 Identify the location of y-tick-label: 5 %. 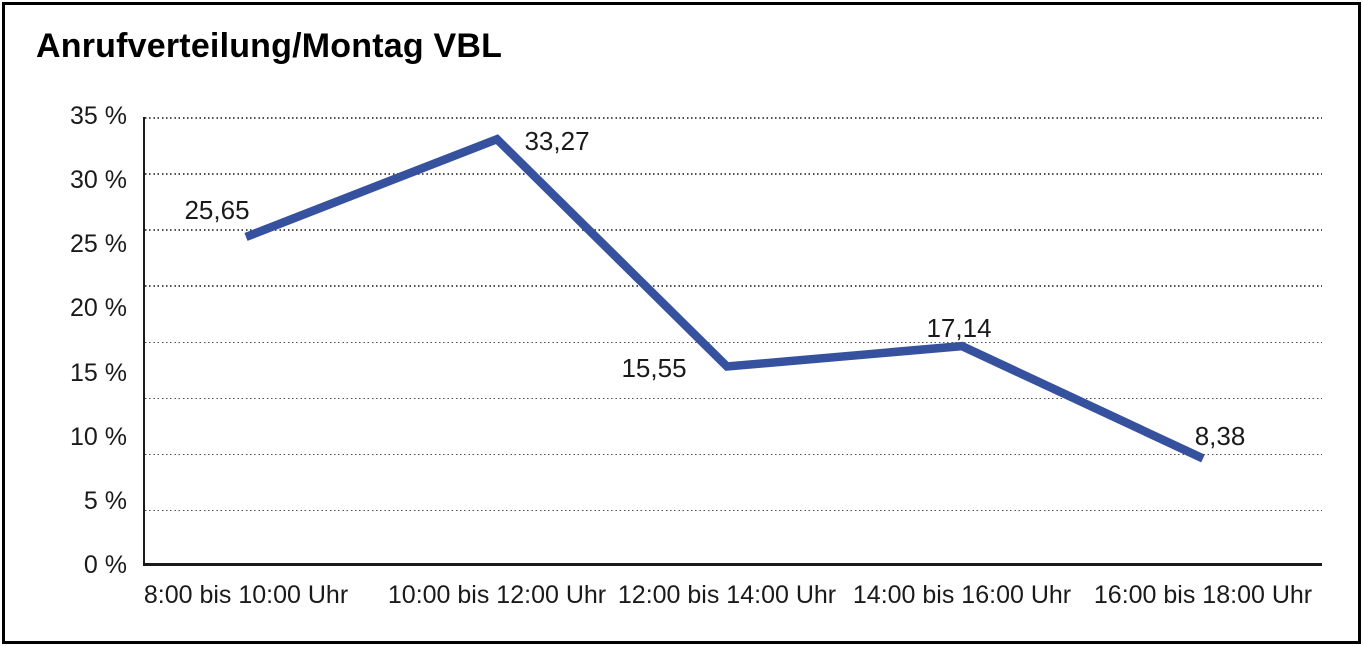
(105, 500).